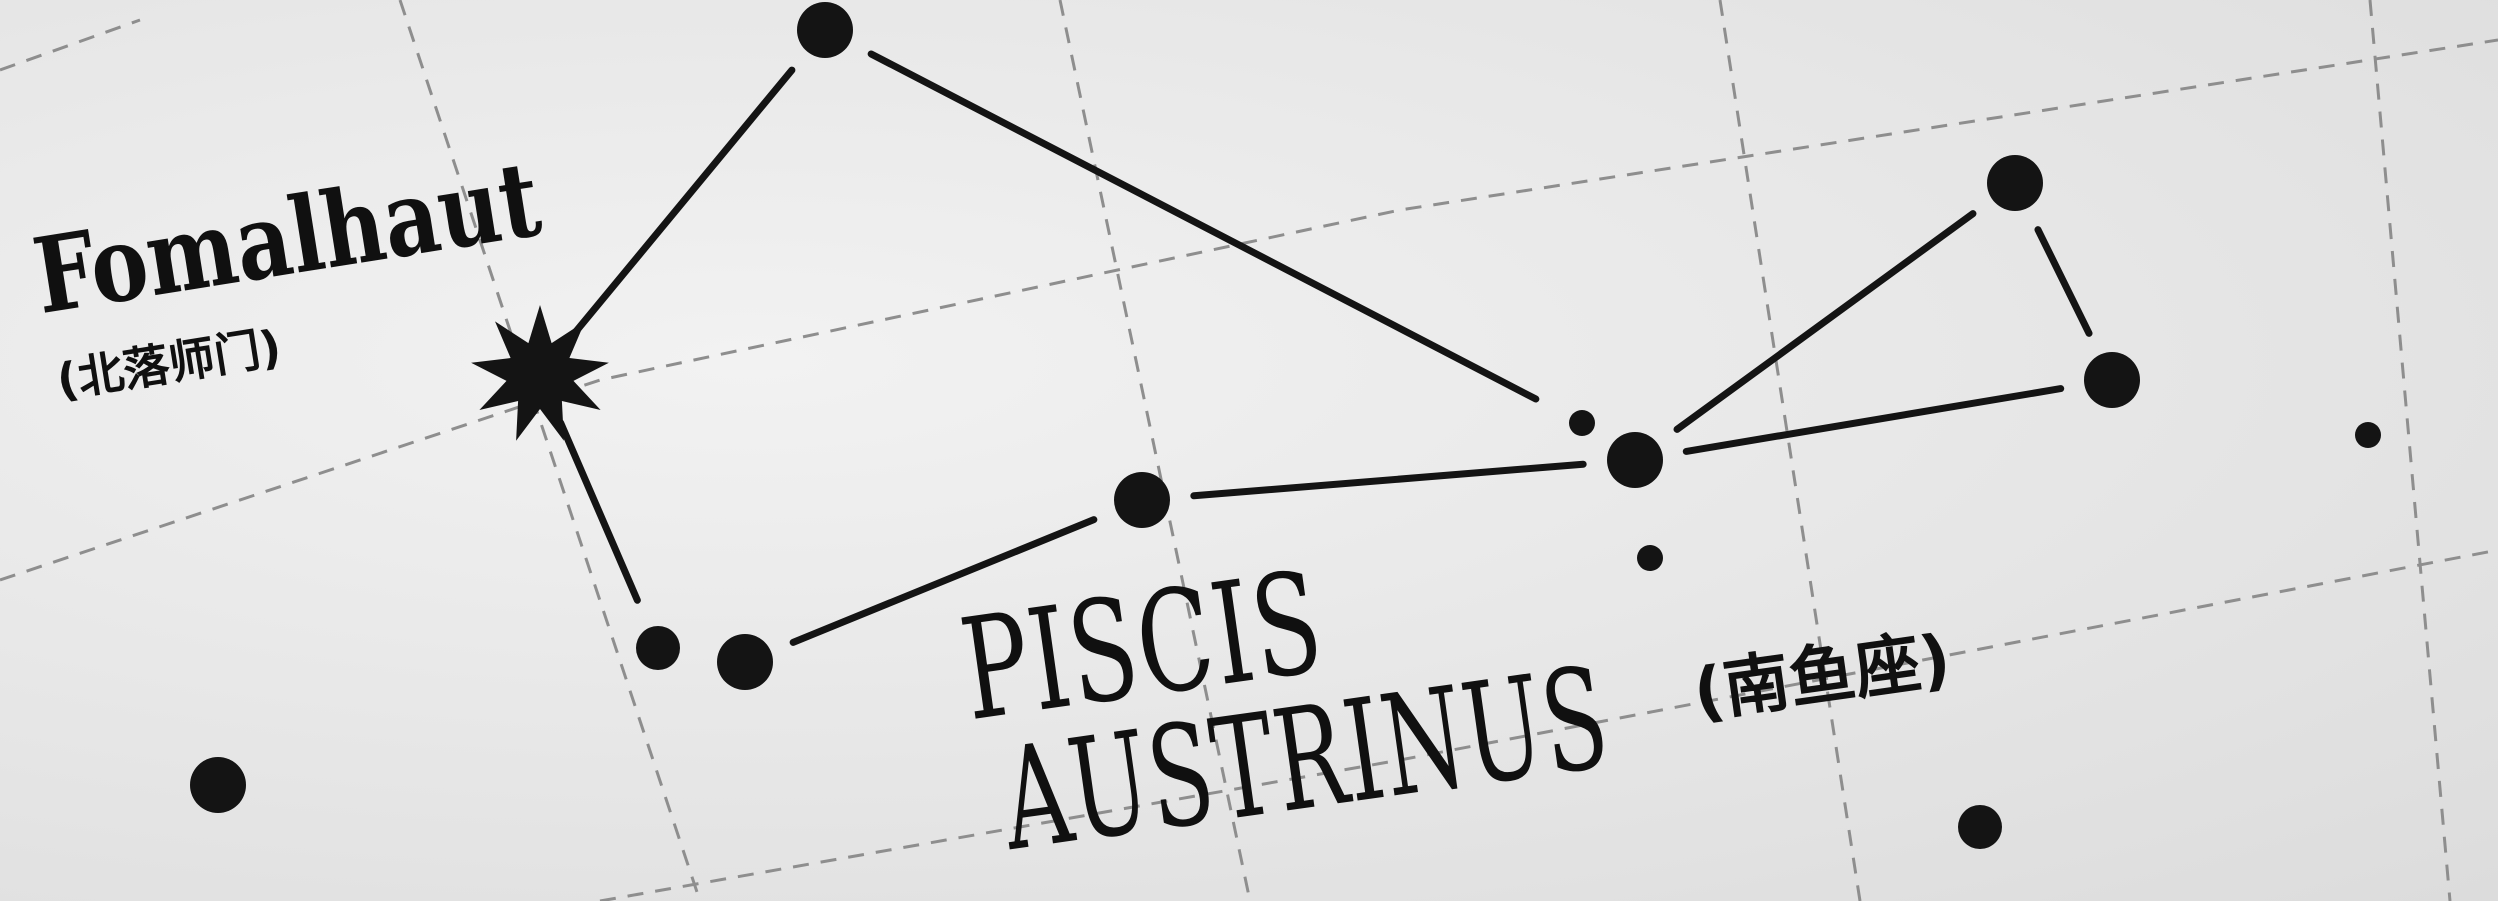  What do you see at coordinates (825, 30) in the screenshot?
I see `star-top` at bounding box center [825, 30].